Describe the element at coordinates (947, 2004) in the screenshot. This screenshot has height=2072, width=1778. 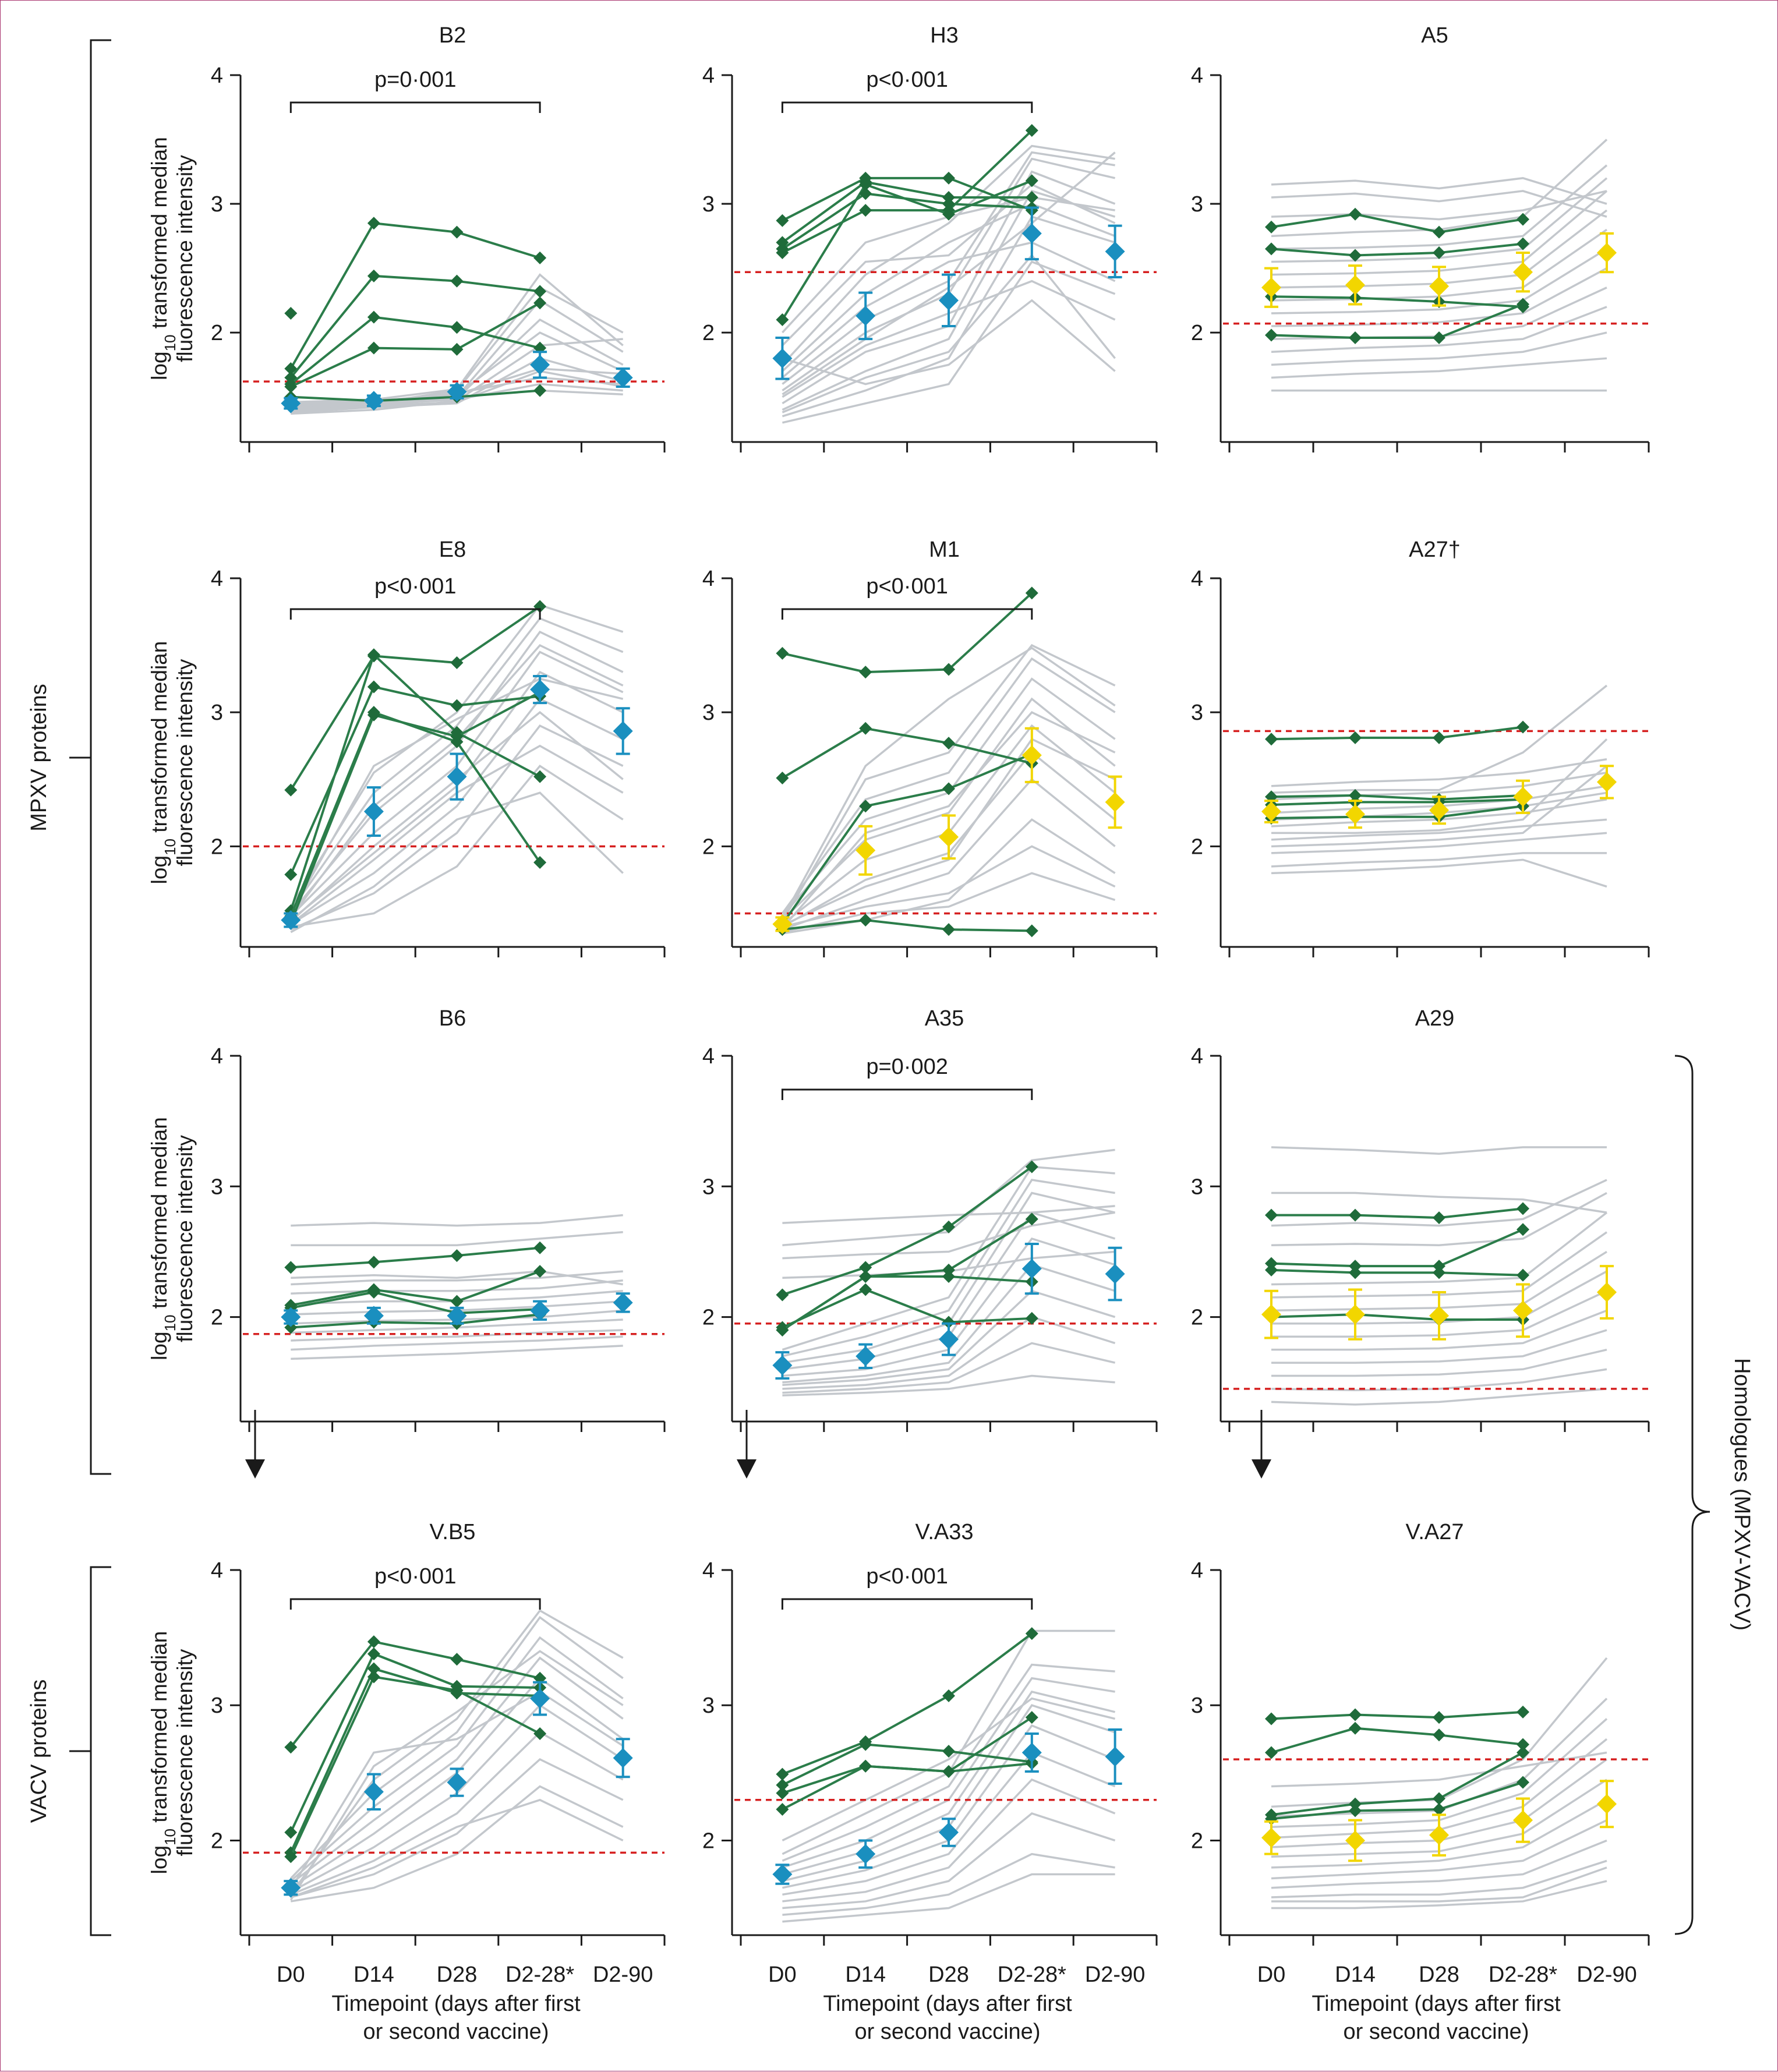
I see `x-axis-title-col2-line1: Timepoint (days after first` at that location.